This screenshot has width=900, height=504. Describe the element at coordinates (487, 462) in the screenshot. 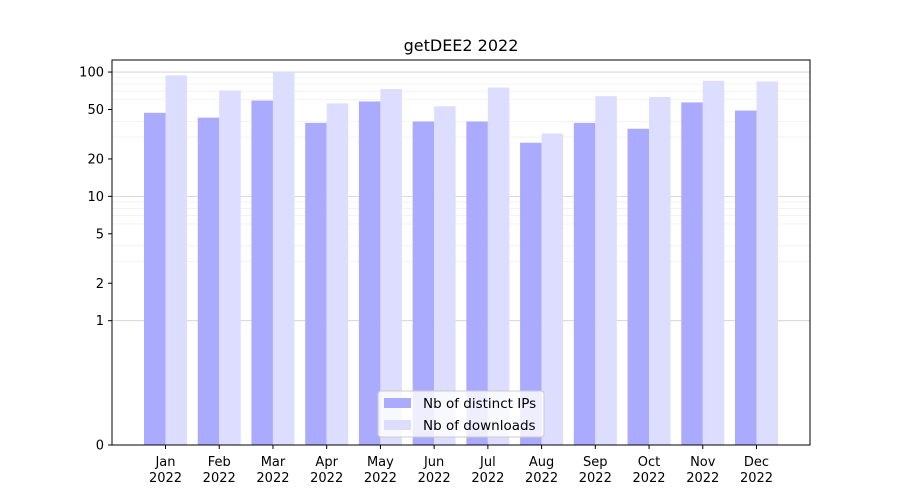

I see `x-tick-label: Jul` at that location.